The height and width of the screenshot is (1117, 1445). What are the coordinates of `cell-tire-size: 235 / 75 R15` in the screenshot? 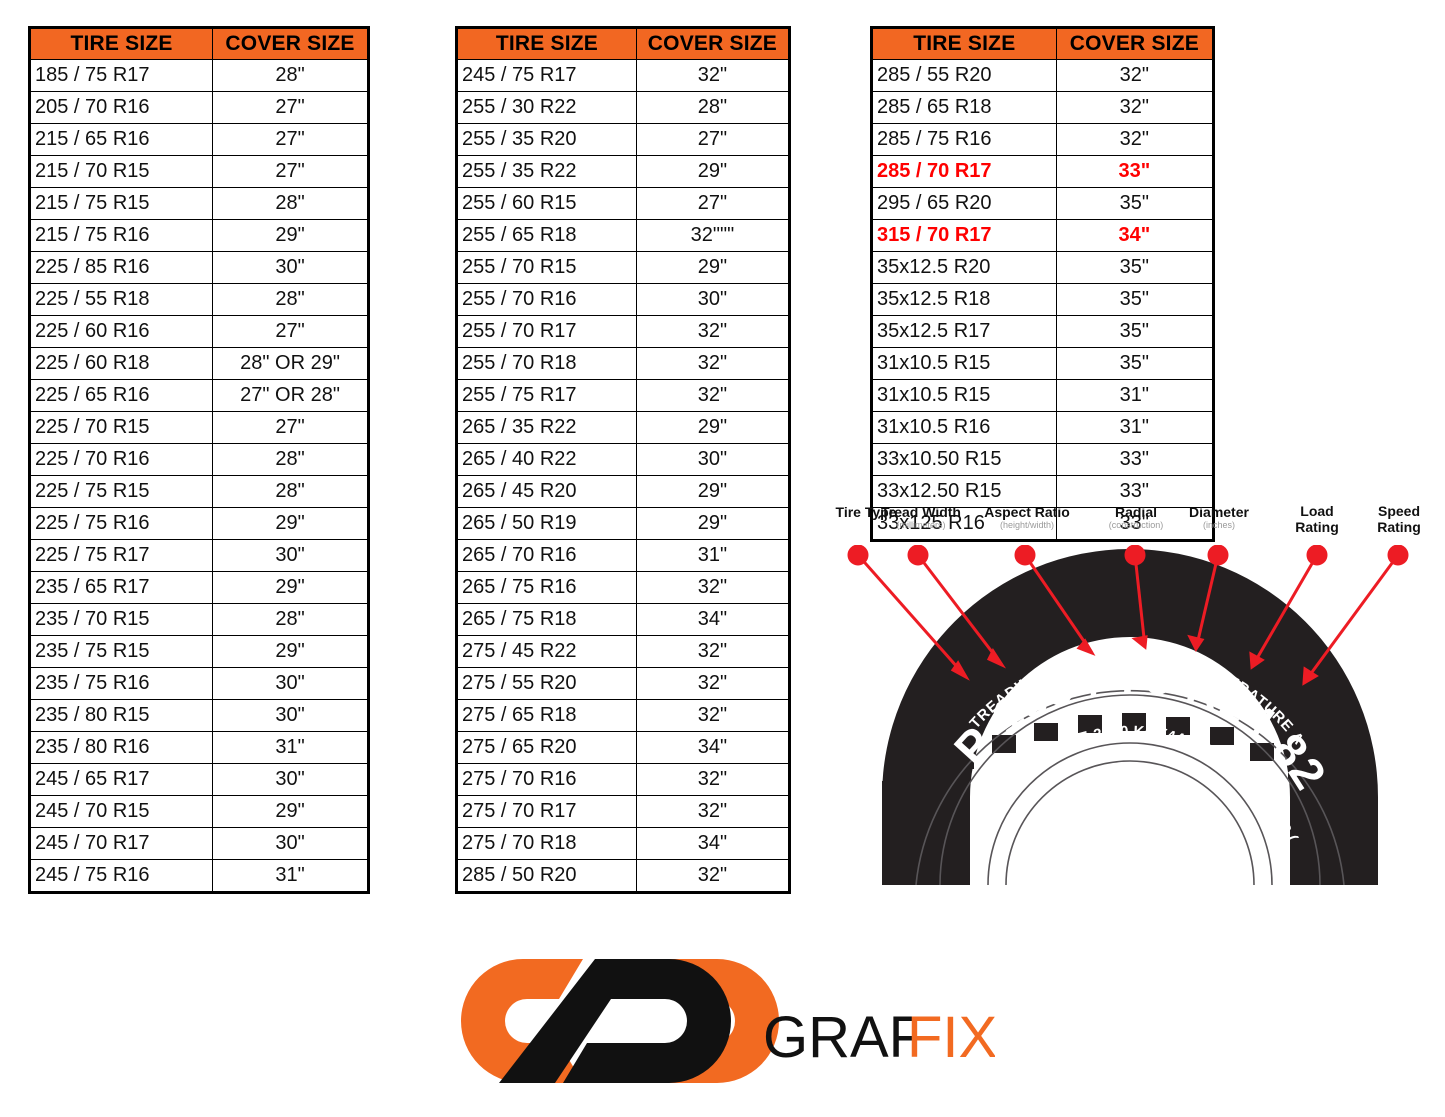 It's located at (121, 651).